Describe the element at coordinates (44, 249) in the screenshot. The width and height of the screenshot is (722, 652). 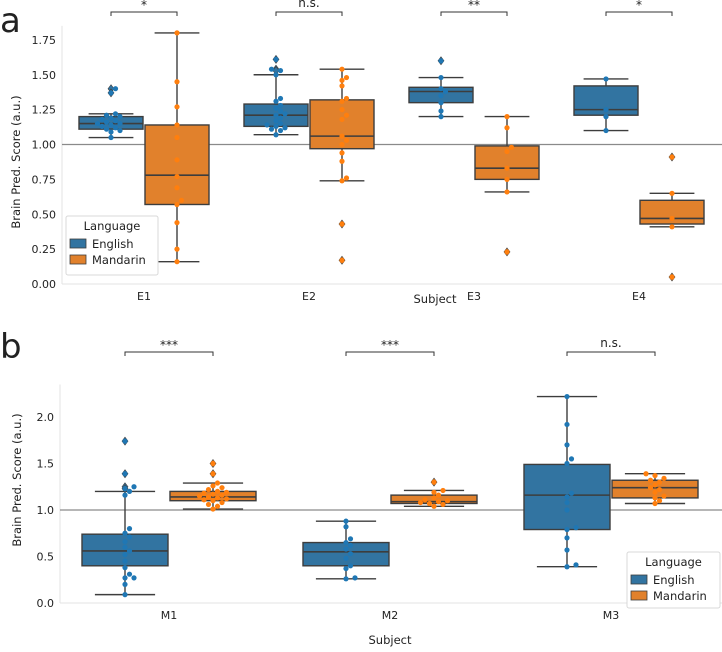
I see `y-tick-label: 0.25` at that location.